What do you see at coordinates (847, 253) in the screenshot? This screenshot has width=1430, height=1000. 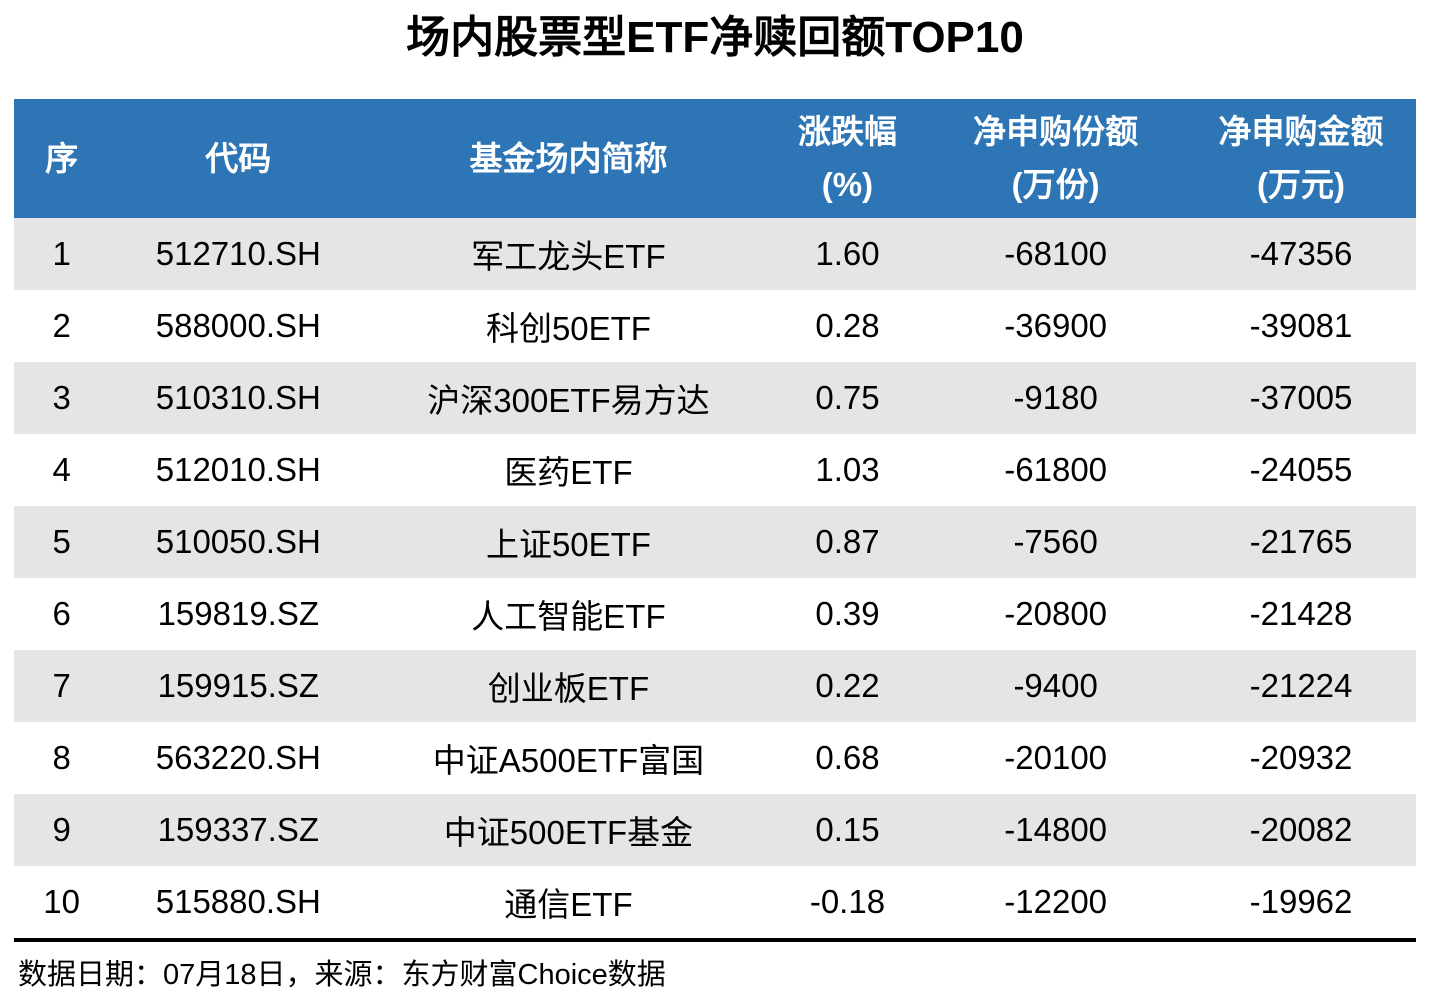 I see `table-cell: 1.60` at bounding box center [847, 253].